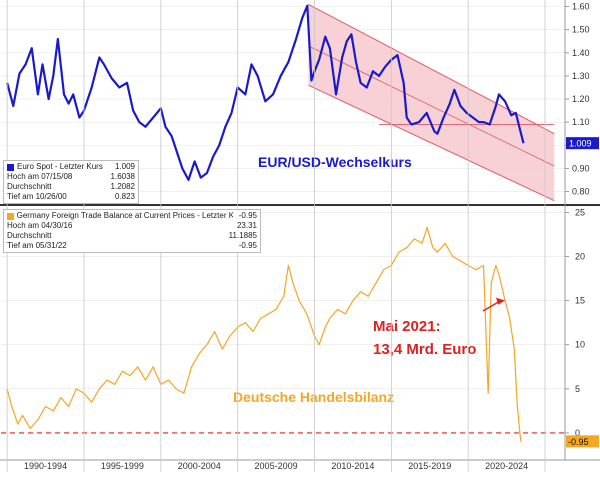  Describe the element at coordinates (581, 168) in the screenshot. I see `eurusd-tick-label-7: 0.90` at that location.